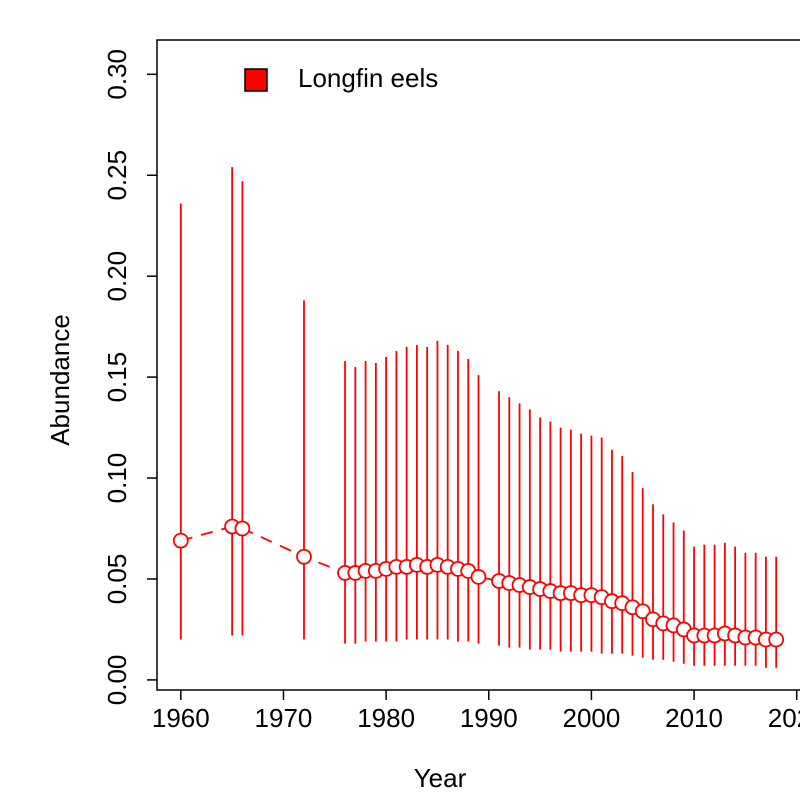 This screenshot has width=800, height=800. I want to click on legend-label: Longfin eels, so click(368, 78).